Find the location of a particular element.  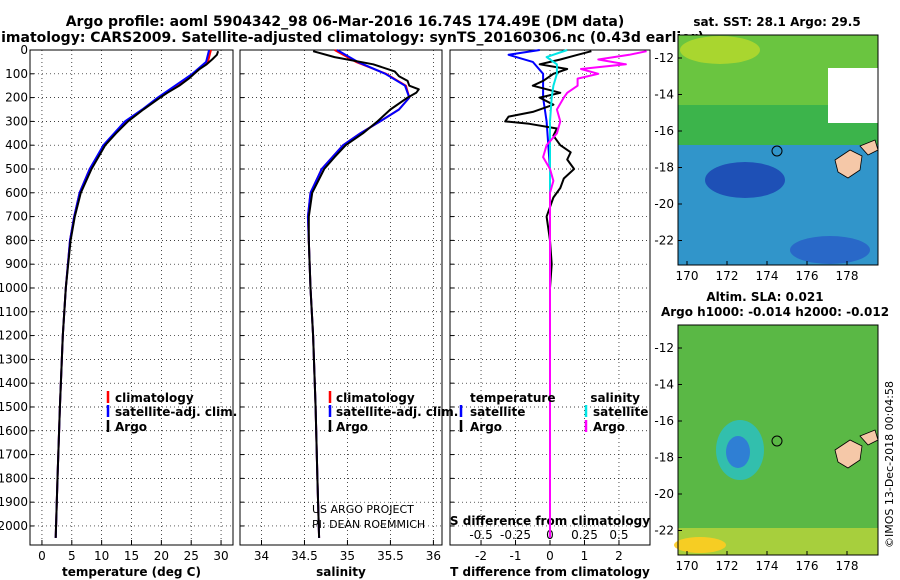

sst-map-warm-patch is located at coordinates (720, 50).